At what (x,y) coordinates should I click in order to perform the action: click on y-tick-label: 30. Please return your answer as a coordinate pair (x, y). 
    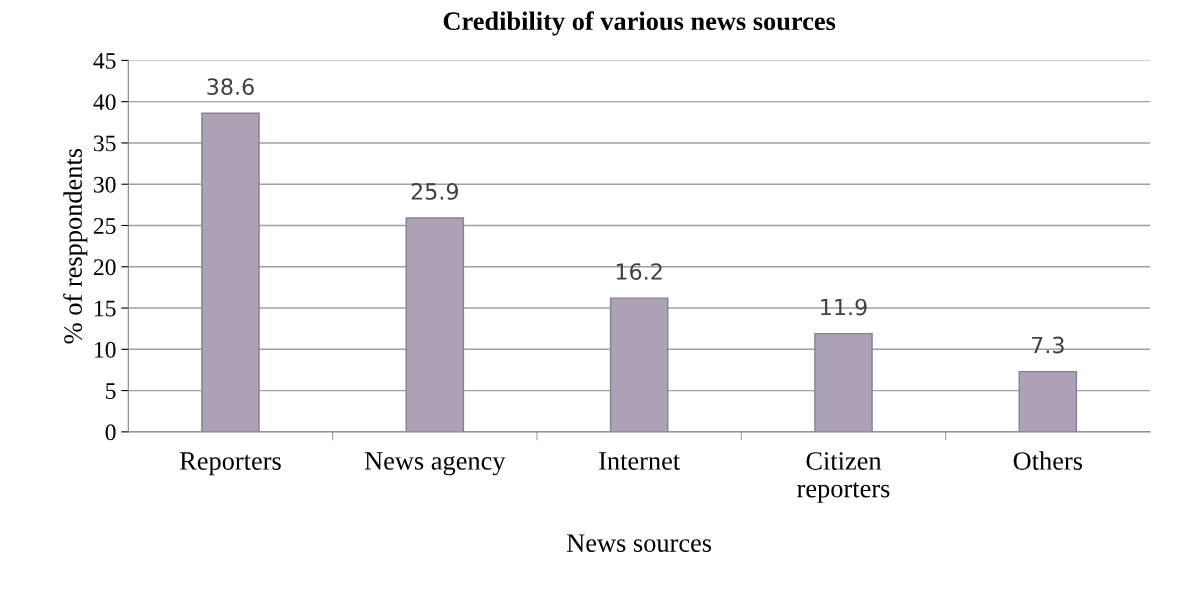
    Looking at the image, I should click on (105, 184).